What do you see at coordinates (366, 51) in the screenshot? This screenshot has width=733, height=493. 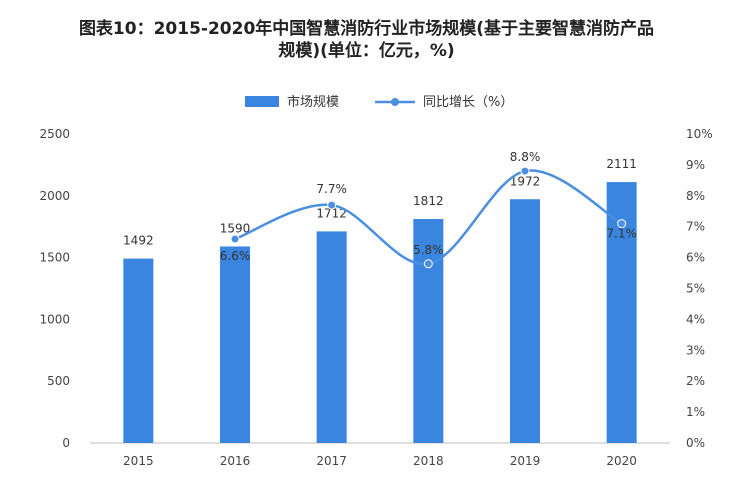 I see `chart-title-line2: 规模)(单位：亿元，%)` at bounding box center [366, 51].